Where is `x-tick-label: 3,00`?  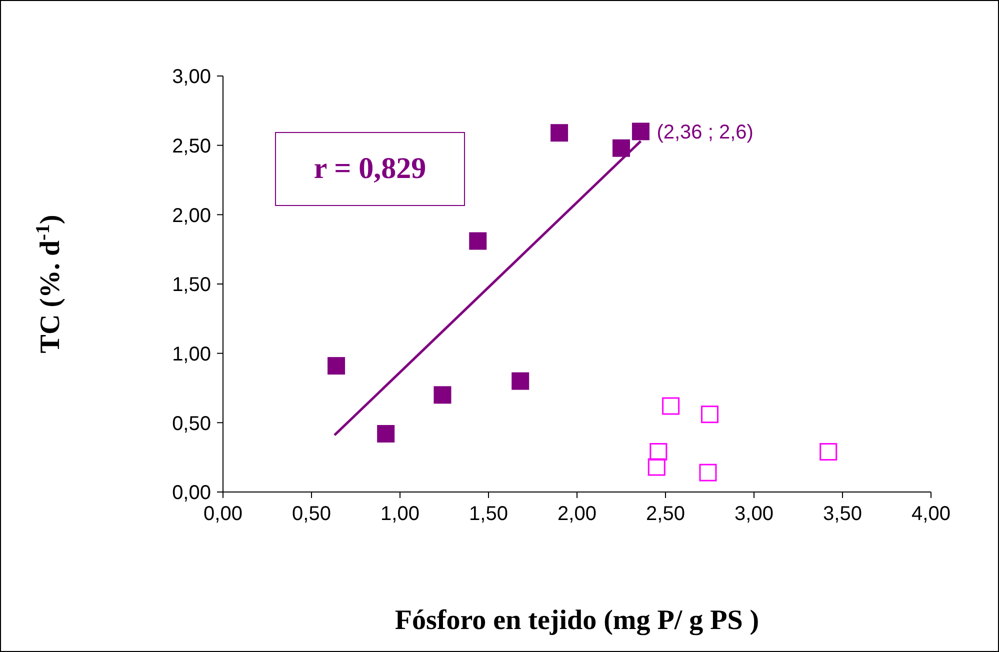
x-tick-label: 3,00 is located at coordinates (754, 514).